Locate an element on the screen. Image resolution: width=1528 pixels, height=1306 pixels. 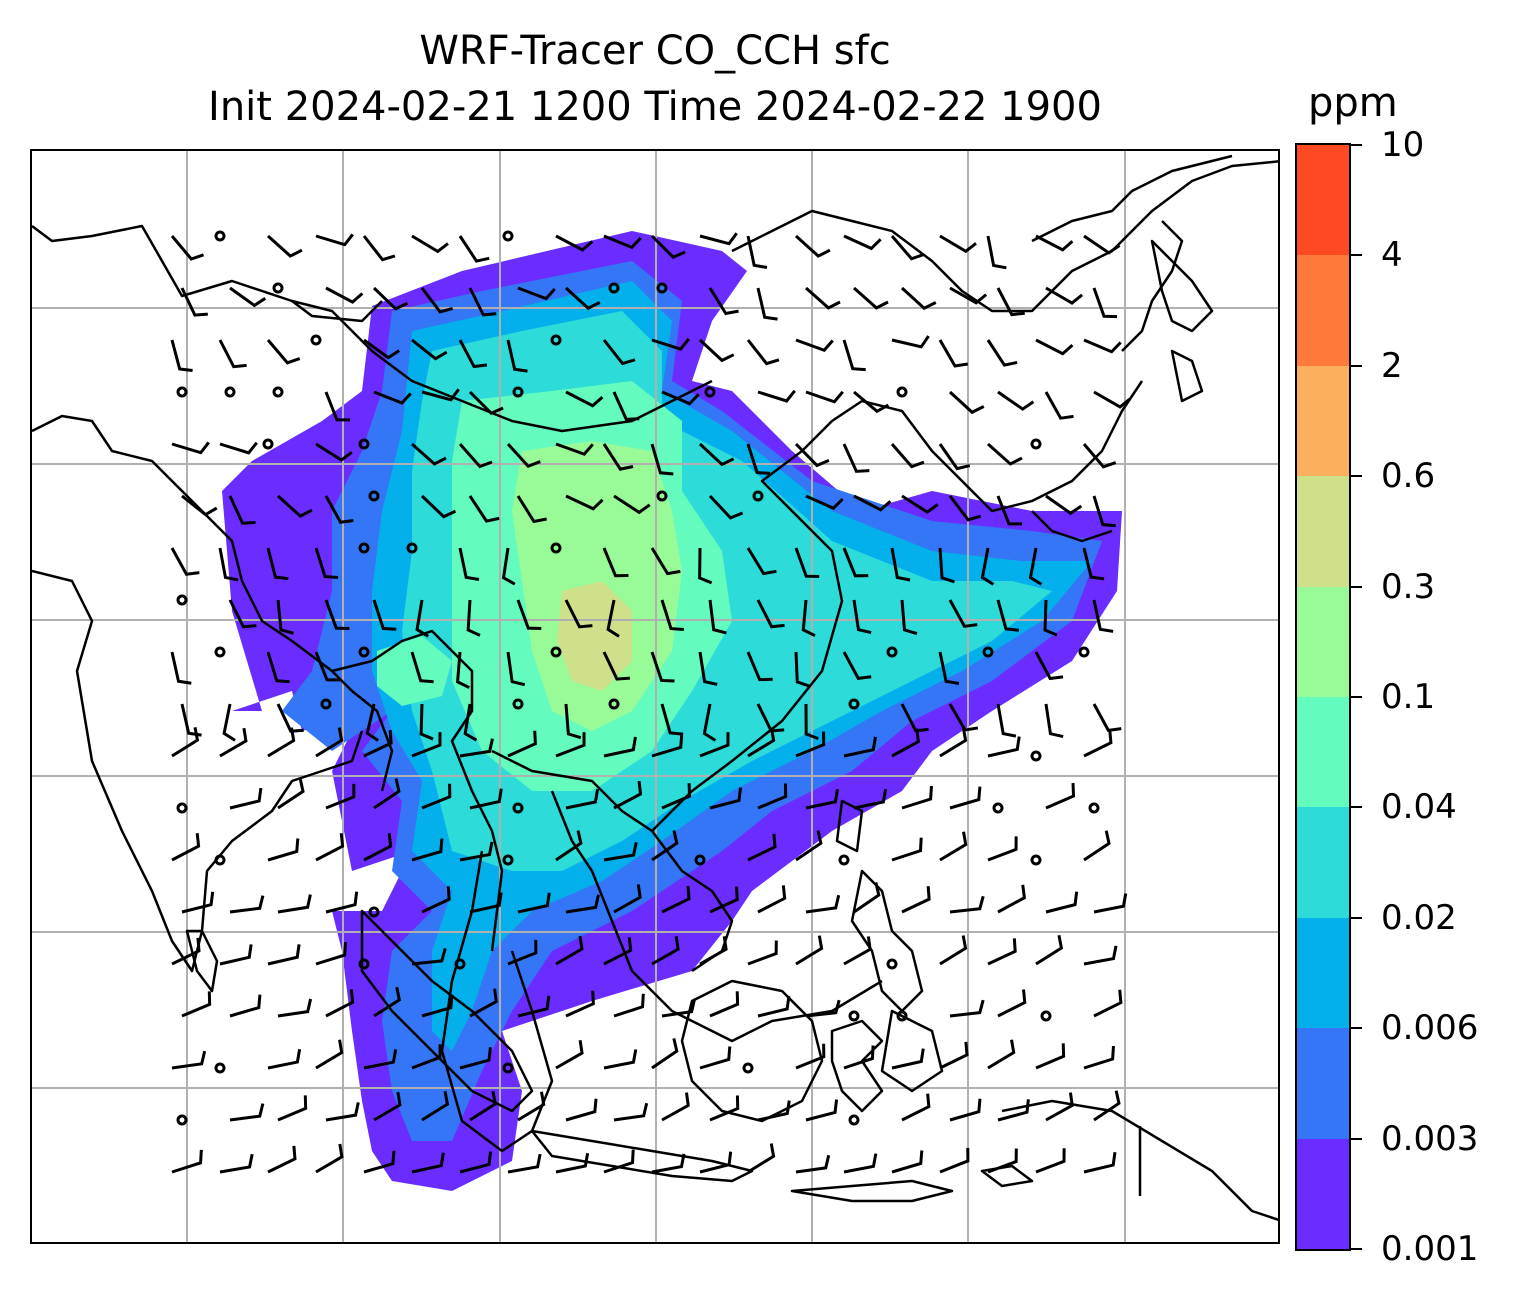
colorbar-tick-label: 4 is located at coordinates (1392, 255).